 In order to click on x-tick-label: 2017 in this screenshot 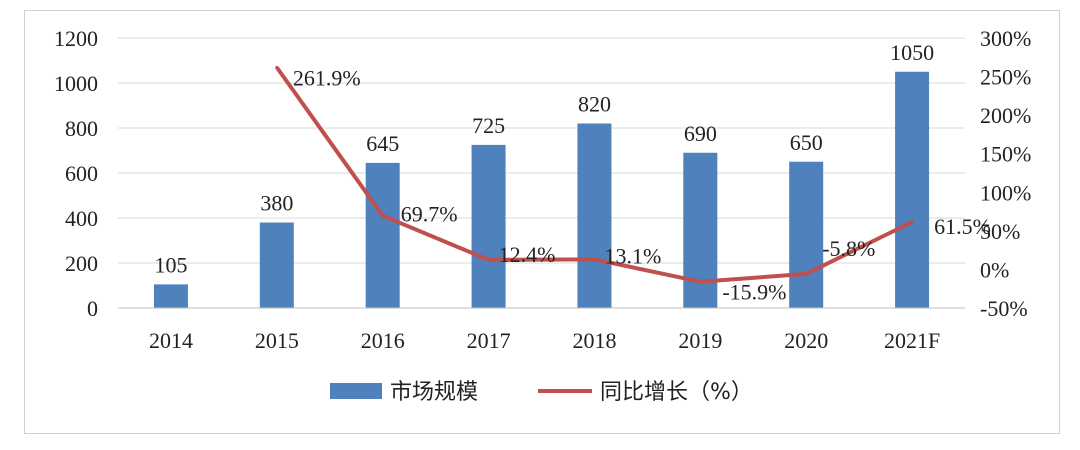, I will do `click(489, 340)`.